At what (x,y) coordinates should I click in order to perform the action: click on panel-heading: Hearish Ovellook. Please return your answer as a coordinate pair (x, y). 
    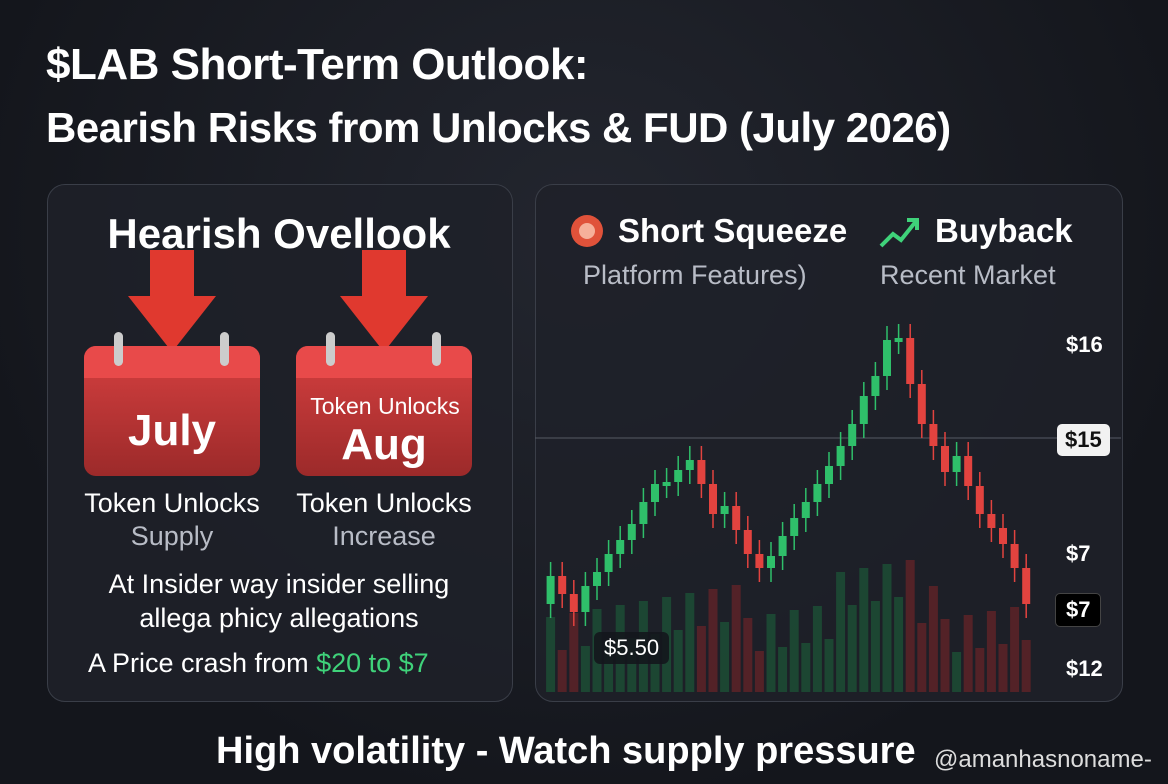
    Looking at the image, I should click on (279, 233).